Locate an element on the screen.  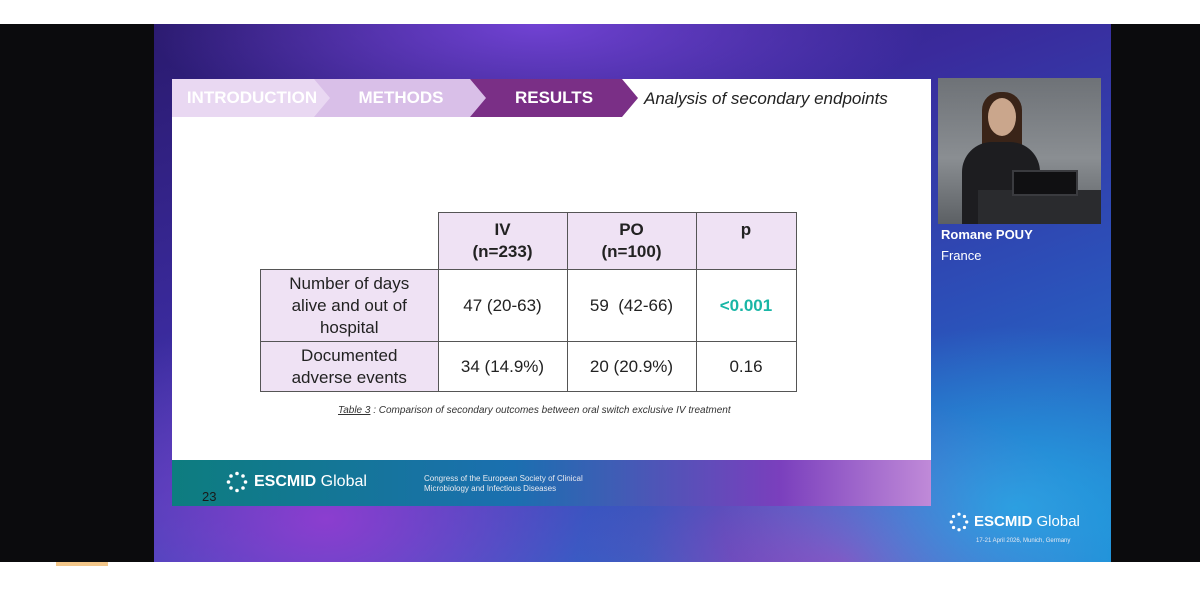
row-label-line: hospital is located at coordinates (349, 327).